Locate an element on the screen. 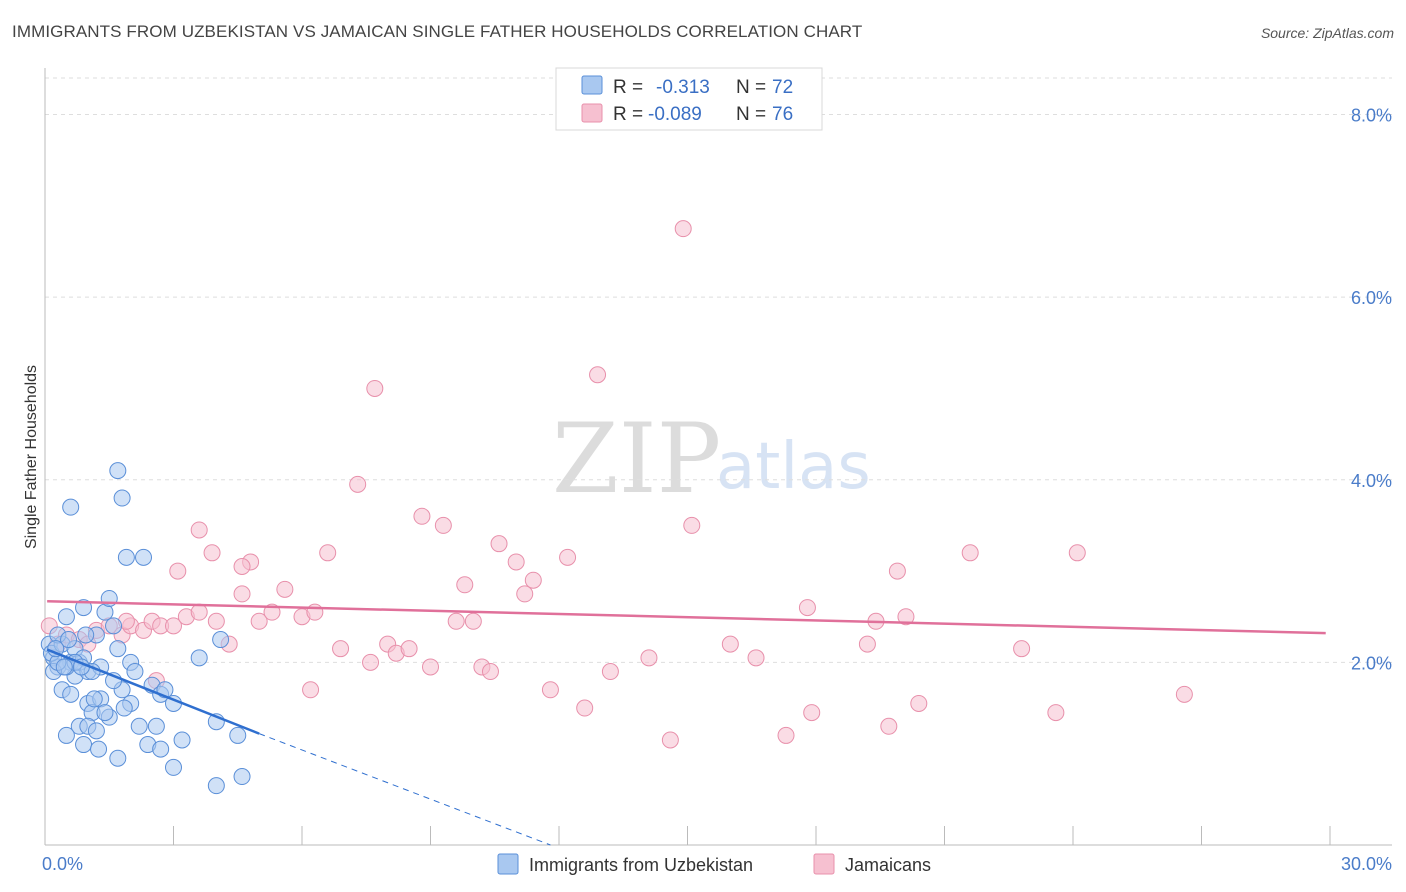 This screenshot has height=892, width=1406. watermark-zip: ZIP is located at coordinates (636, 459).